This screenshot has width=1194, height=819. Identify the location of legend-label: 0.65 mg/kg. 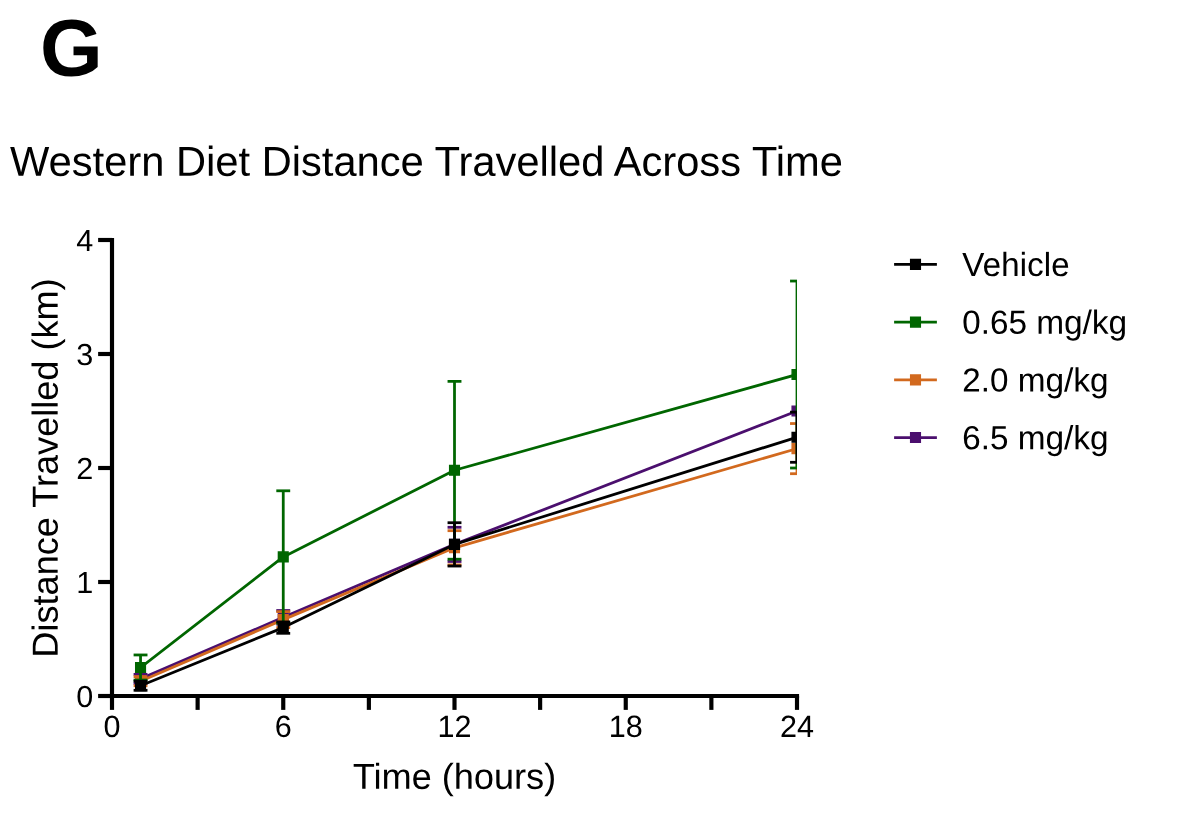
(1044, 325).